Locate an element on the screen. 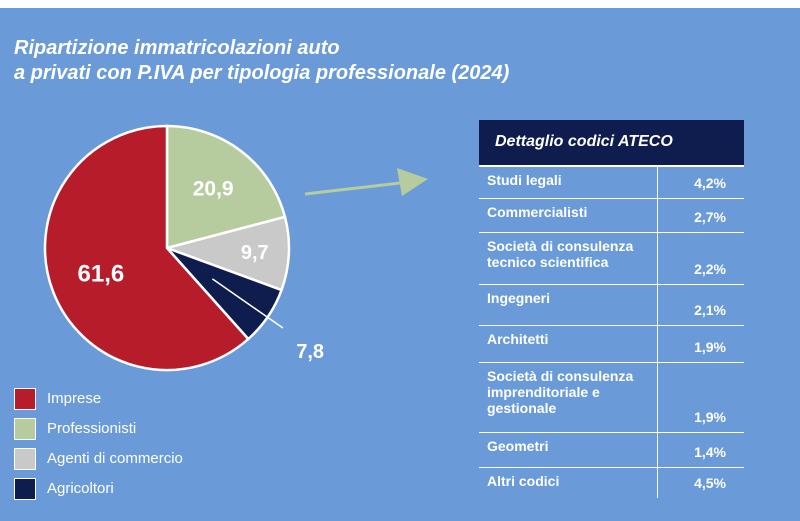 The image size is (800, 521). legend-label-imprese: Imprese is located at coordinates (74, 398).